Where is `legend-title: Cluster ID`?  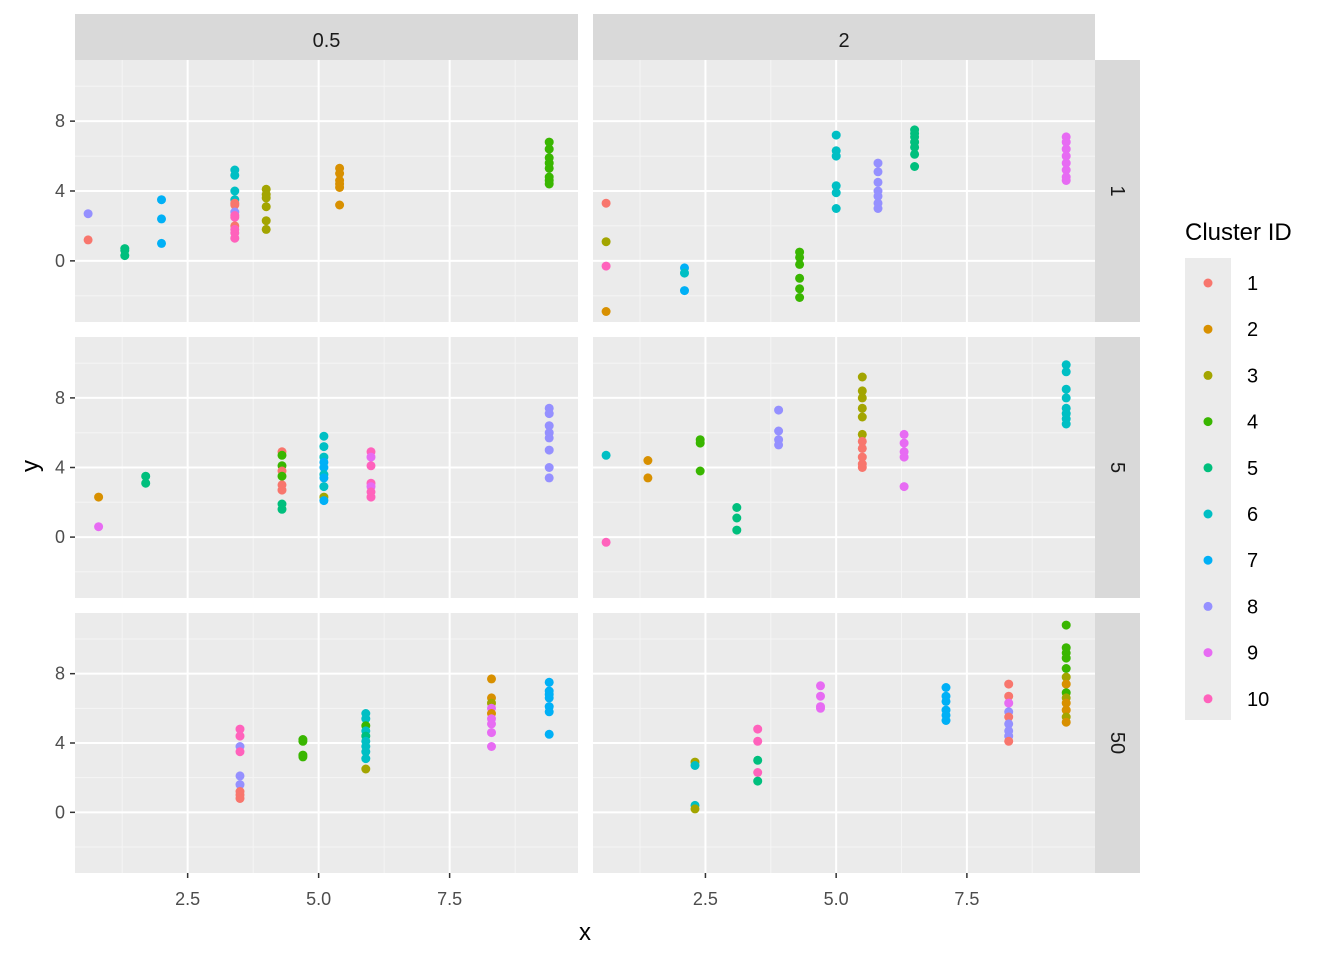 legend-title: Cluster ID is located at coordinates (1238, 232).